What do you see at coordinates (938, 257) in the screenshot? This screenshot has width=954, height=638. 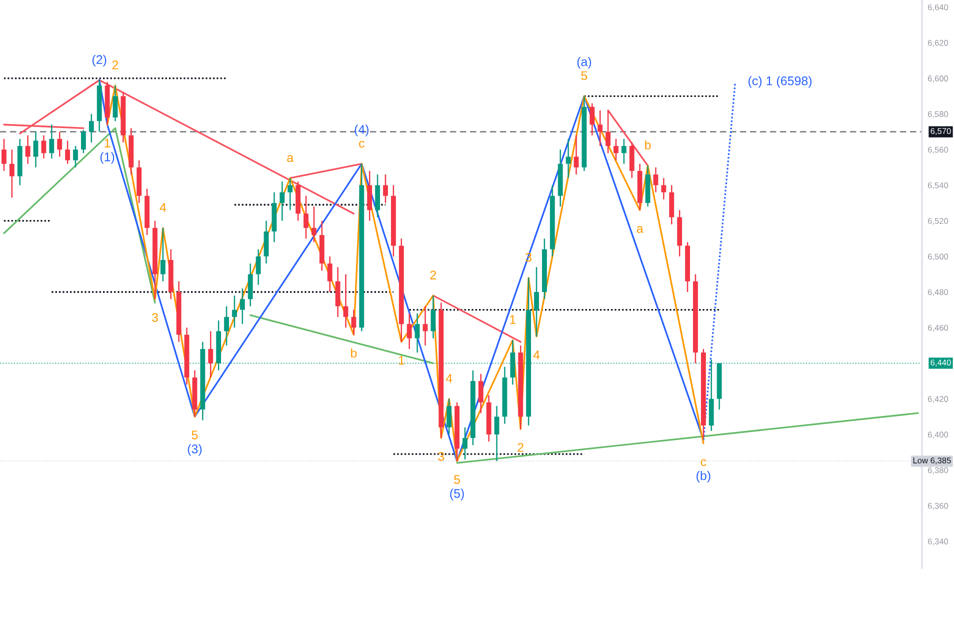 I see `y-tick-label: 6,500` at bounding box center [938, 257].